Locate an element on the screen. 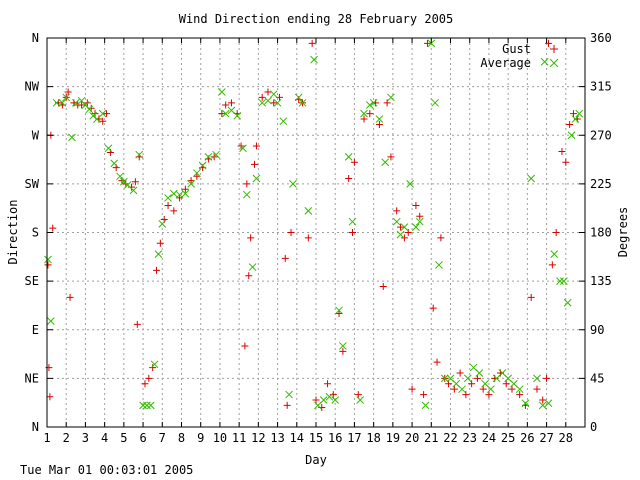 The width and height of the screenshot is (640, 480). legend-label: Gust is located at coordinates (516, 49).